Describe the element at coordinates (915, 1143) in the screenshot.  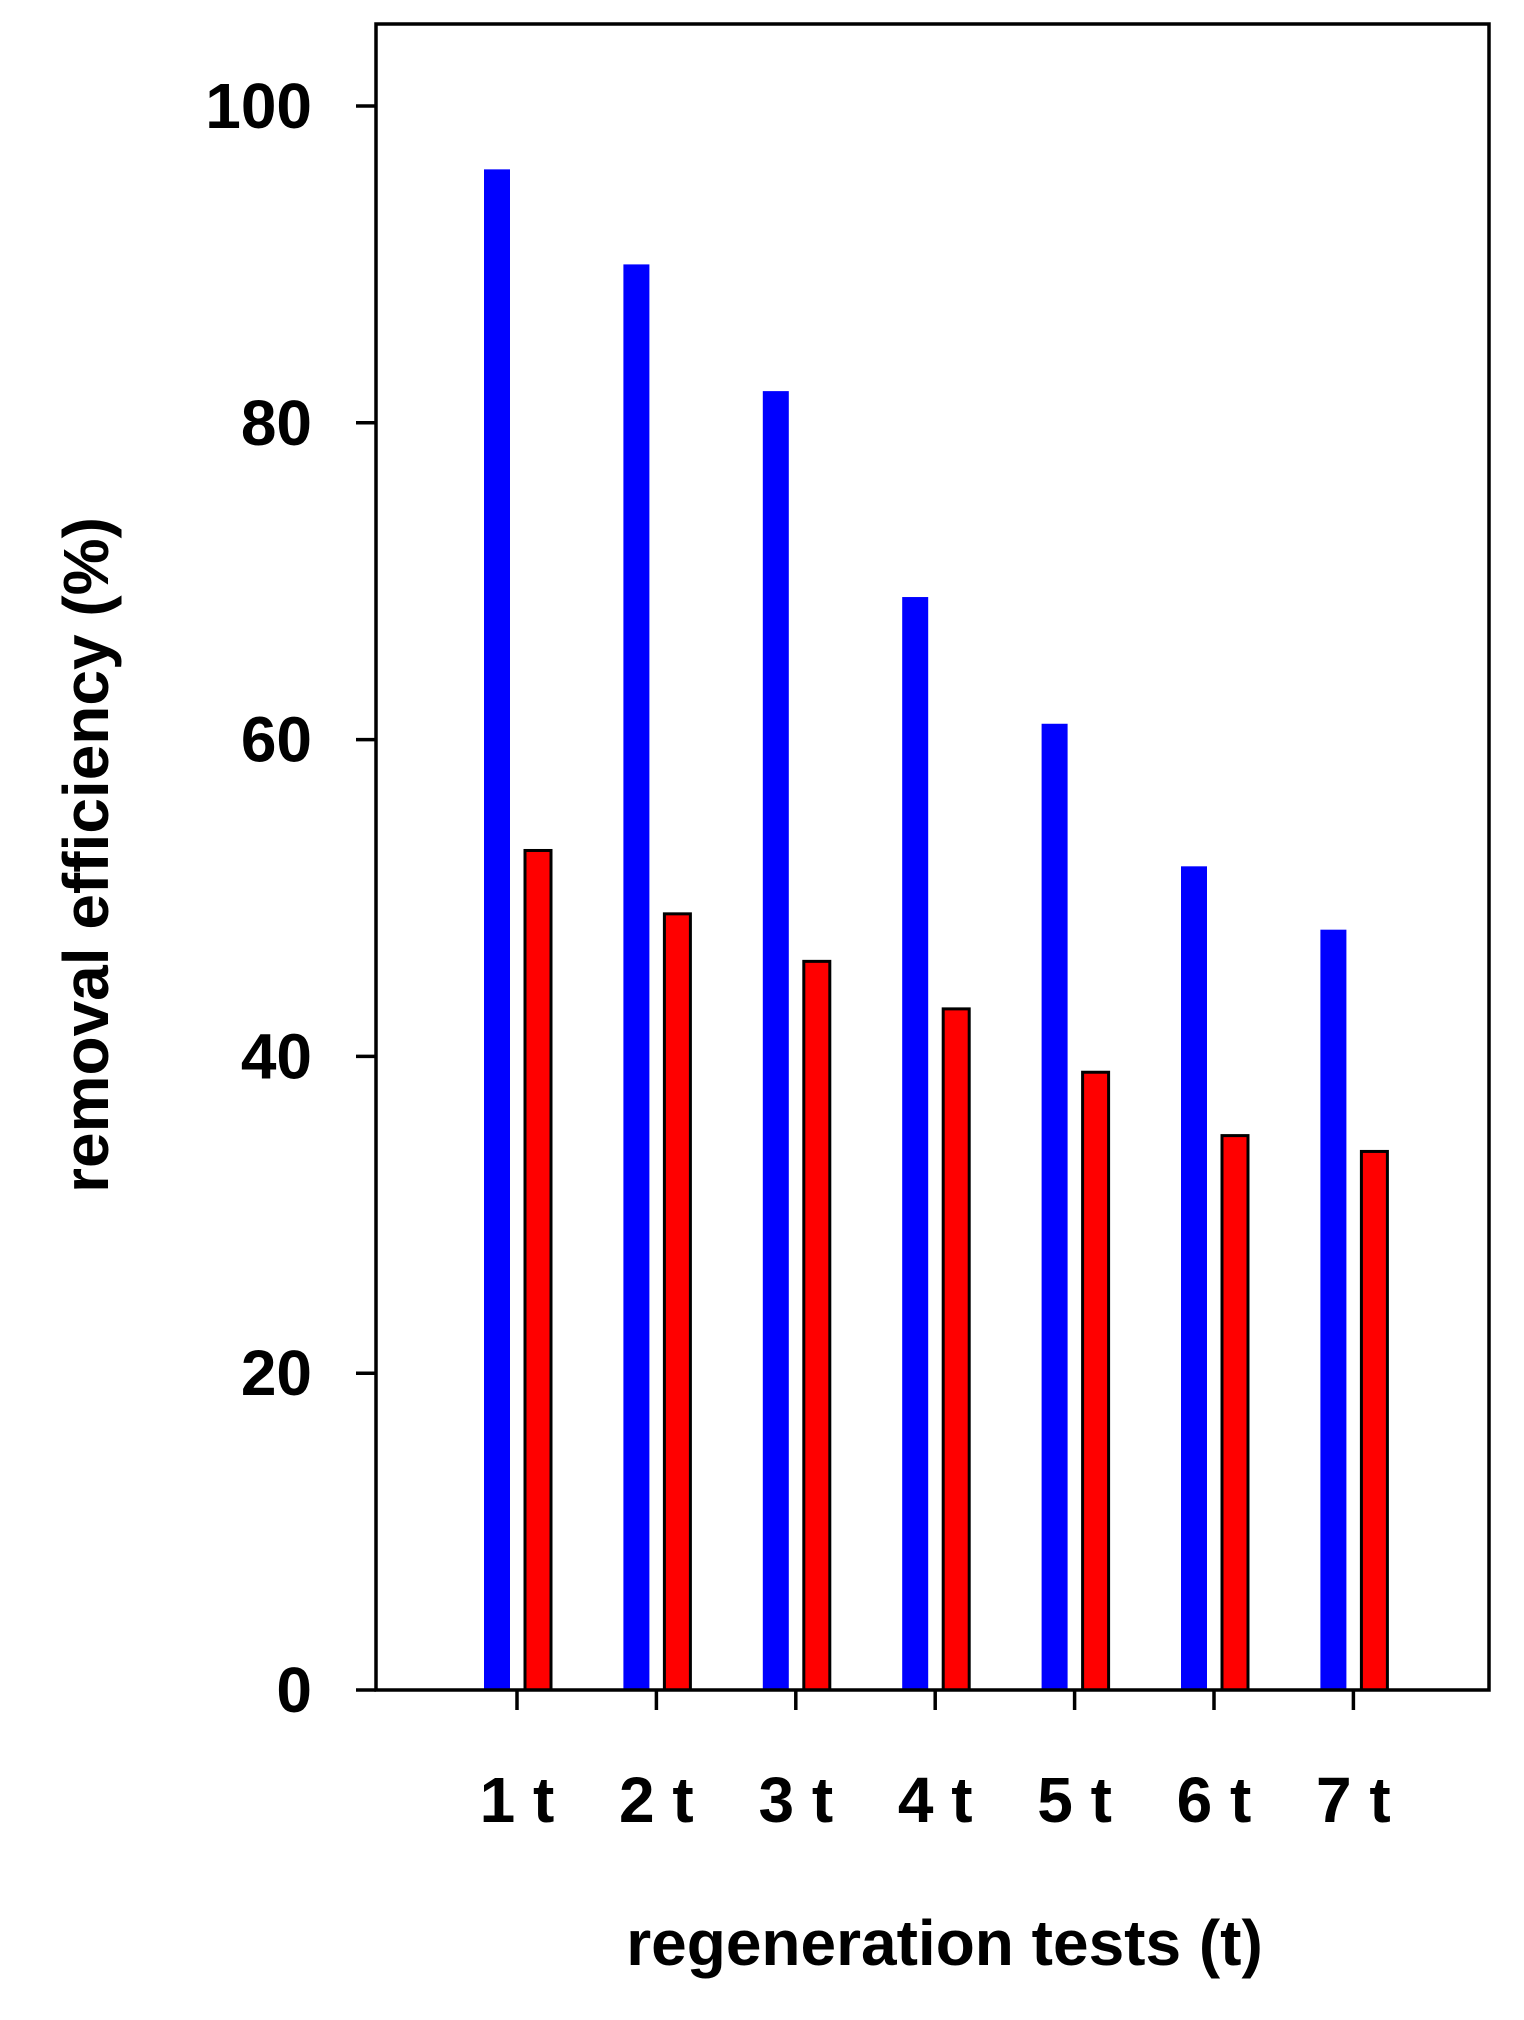
I see `bar-series1-4t` at that location.